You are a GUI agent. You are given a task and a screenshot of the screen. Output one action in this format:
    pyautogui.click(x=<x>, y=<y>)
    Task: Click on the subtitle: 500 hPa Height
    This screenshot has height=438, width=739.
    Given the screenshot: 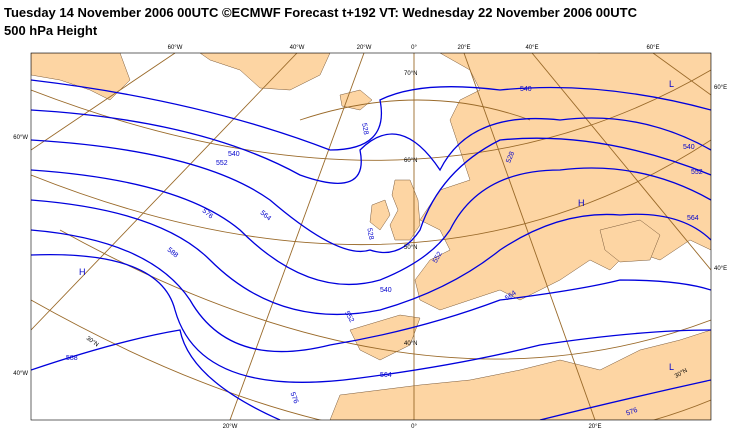 What is the action you would take?
    pyautogui.click(x=51, y=30)
    